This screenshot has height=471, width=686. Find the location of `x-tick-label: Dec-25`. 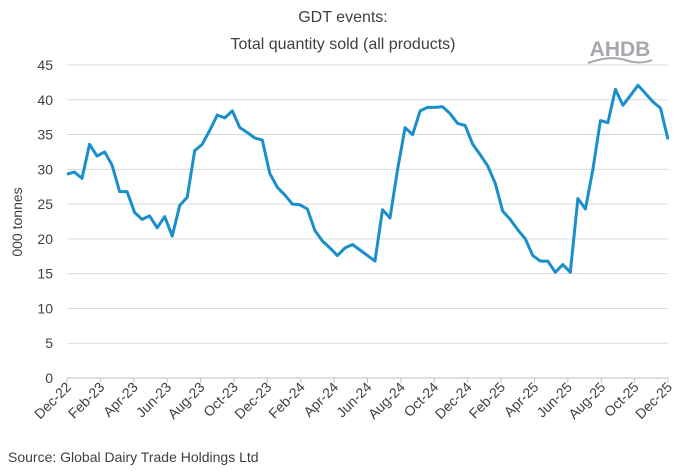

x-tick-label: Dec-25 is located at coordinates (653, 400).